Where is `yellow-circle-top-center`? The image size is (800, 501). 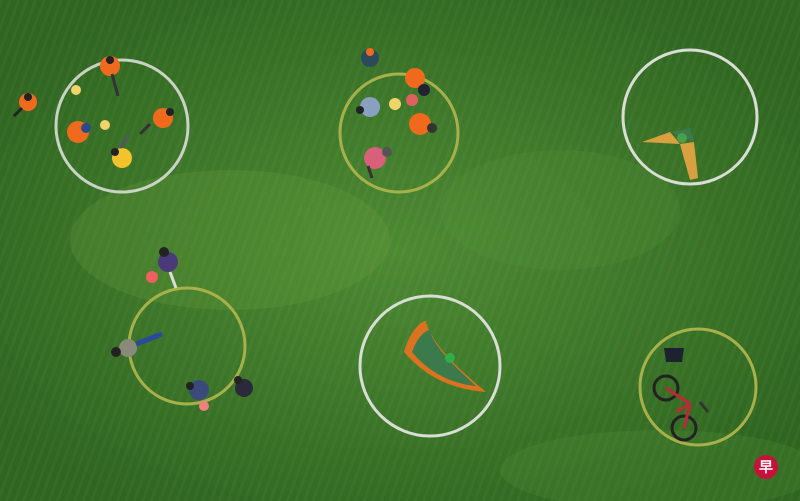
yellow-circle-top-center is located at coordinates (399, 133).